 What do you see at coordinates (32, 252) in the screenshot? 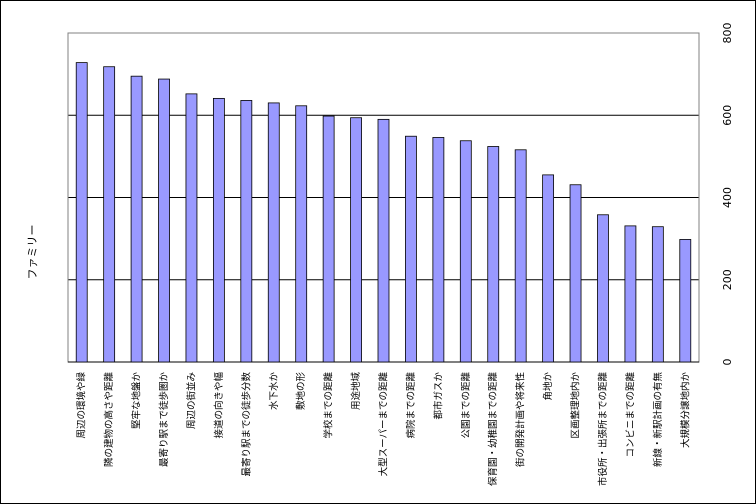
I see `y-axis-label: ファミリー` at bounding box center [32, 252].